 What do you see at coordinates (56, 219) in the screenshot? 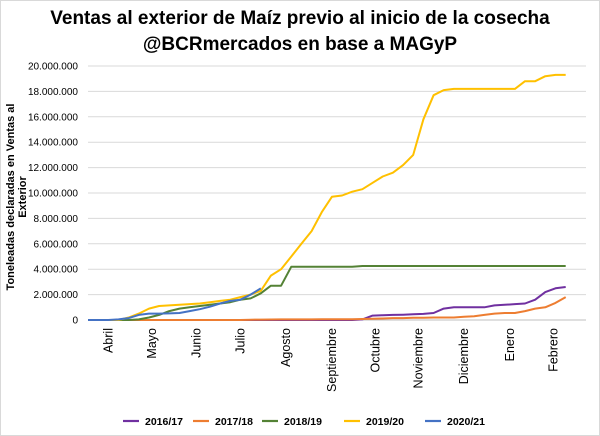
I see `y-tick-label: 8.000.000` at bounding box center [56, 219].